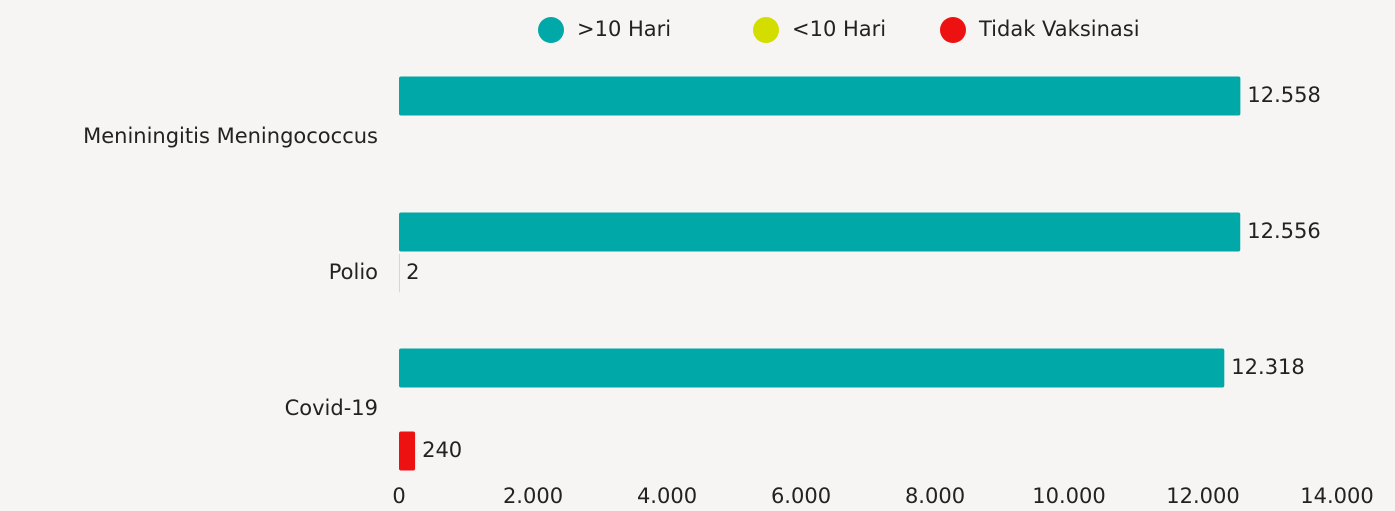 The image size is (1395, 511). What do you see at coordinates (1267, 367) in the screenshot?
I see `value-label: 12.318` at bounding box center [1267, 367].